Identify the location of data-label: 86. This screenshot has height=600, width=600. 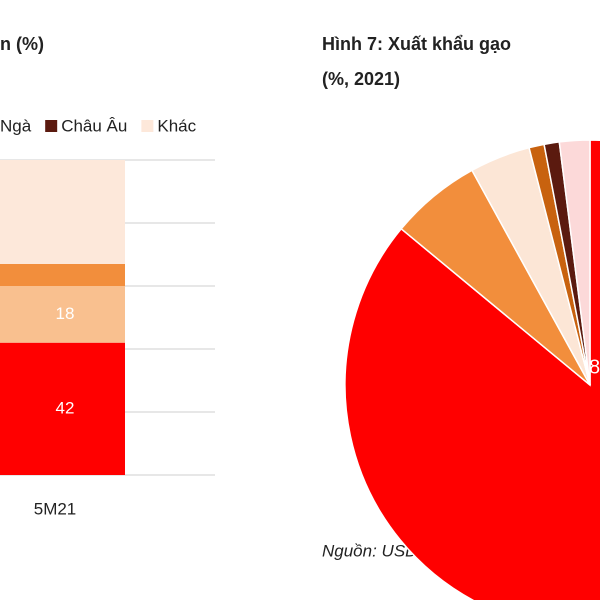
(594, 367).